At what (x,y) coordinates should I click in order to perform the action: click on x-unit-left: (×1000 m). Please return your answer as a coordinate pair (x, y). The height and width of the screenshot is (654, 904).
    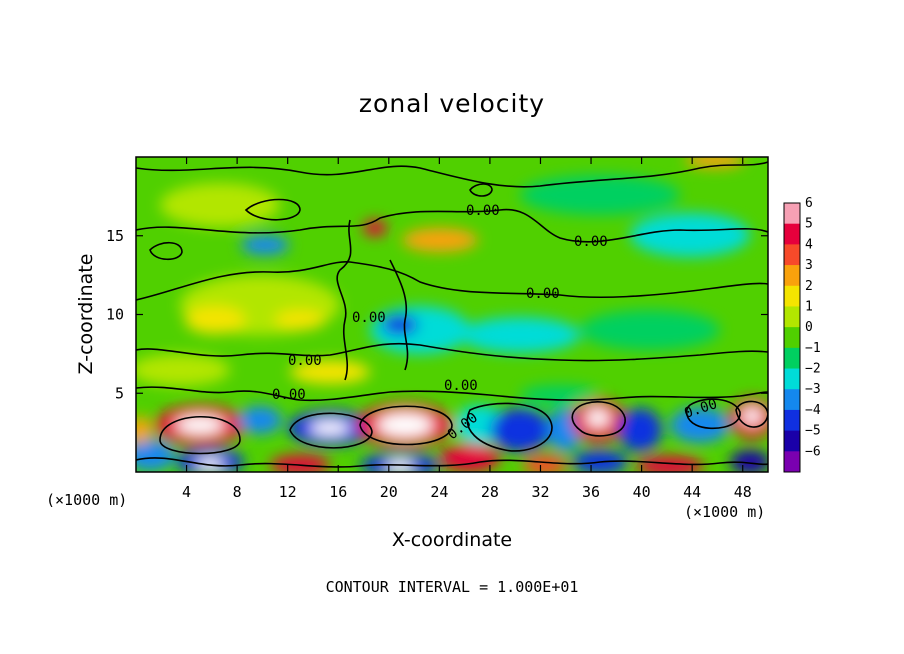
    Looking at the image, I should click on (86, 500).